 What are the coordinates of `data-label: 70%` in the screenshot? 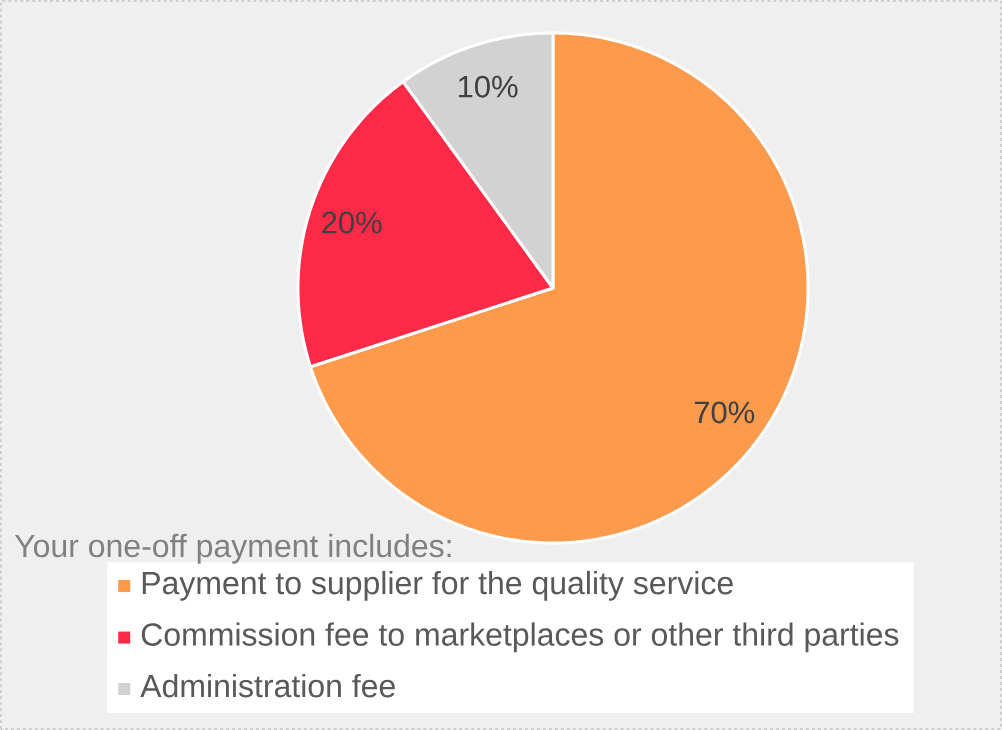 It's located at (724, 412).